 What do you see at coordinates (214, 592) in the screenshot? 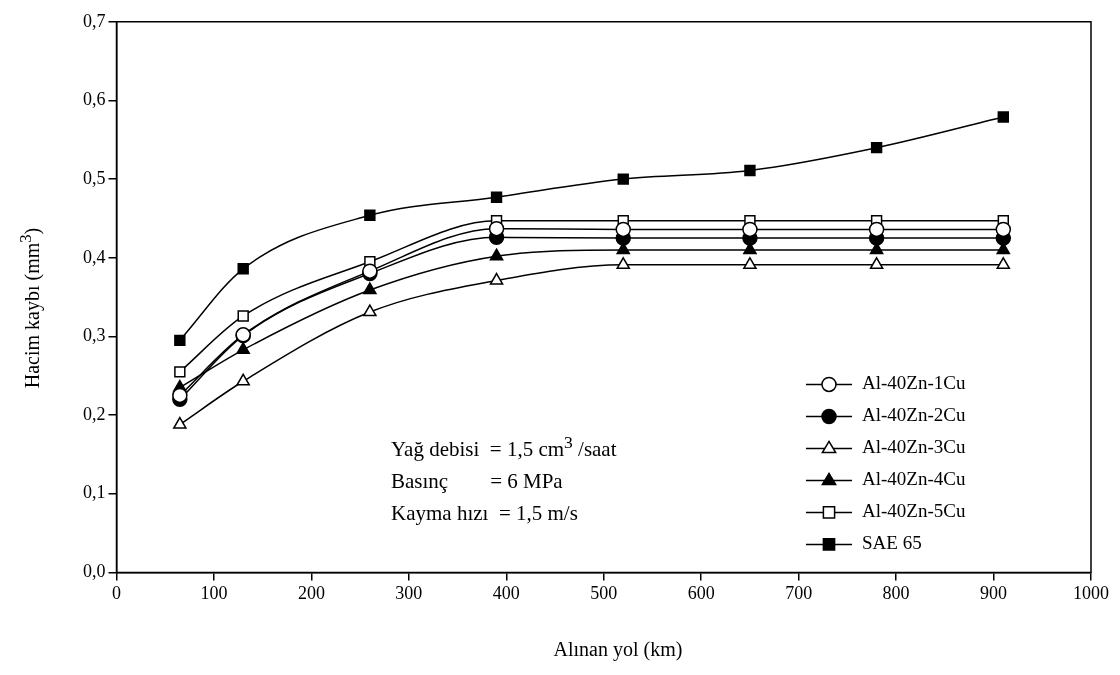
I see `x-tick-label: 100` at bounding box center [214, 592].